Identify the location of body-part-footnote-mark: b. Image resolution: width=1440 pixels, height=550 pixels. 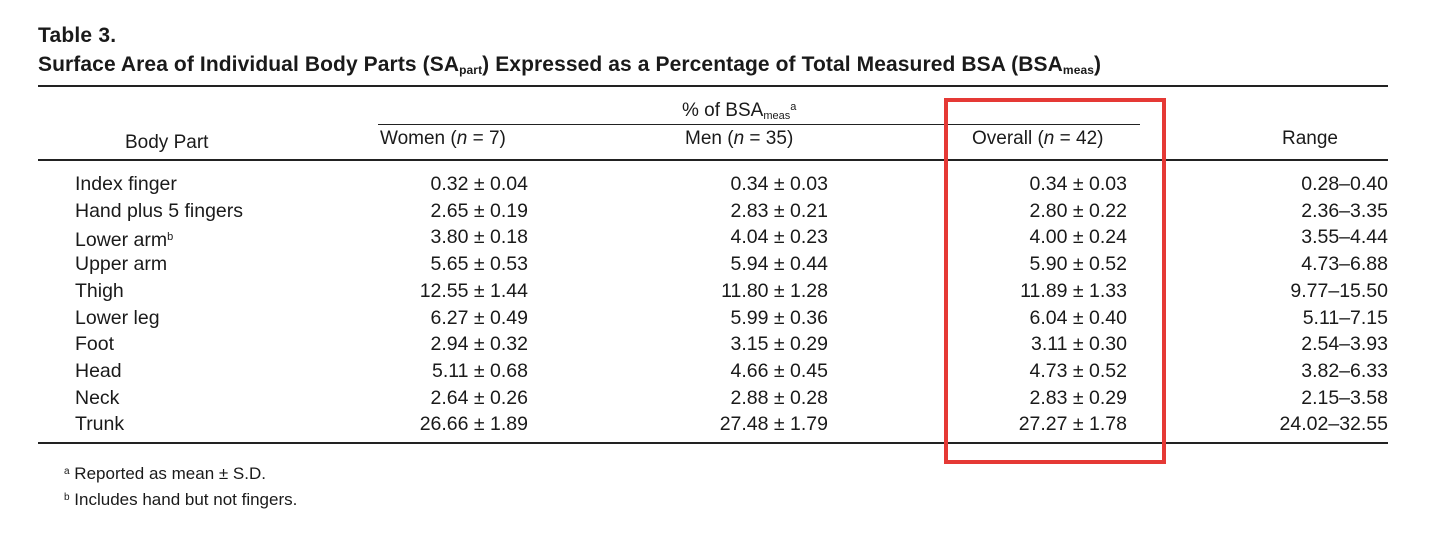
(170, 237).